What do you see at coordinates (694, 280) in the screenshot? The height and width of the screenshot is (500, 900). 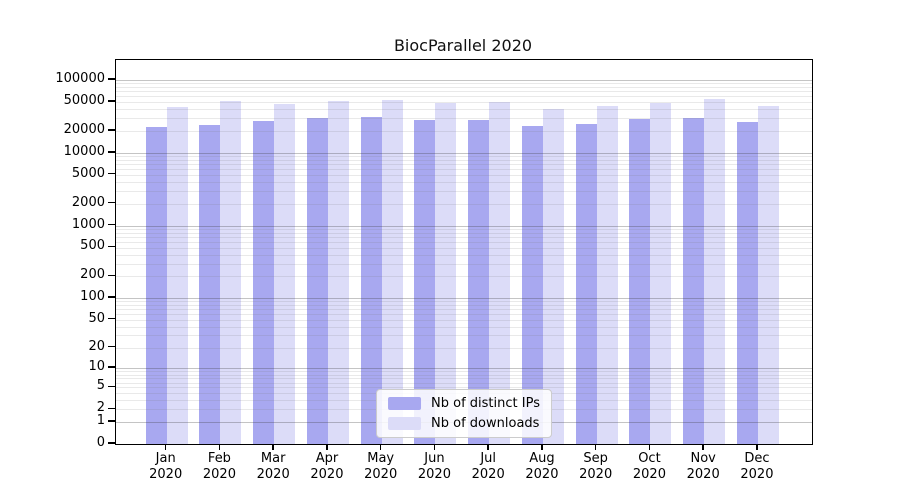 I see `bar-distinct-ips-nov` at bounding box center [694, 280].